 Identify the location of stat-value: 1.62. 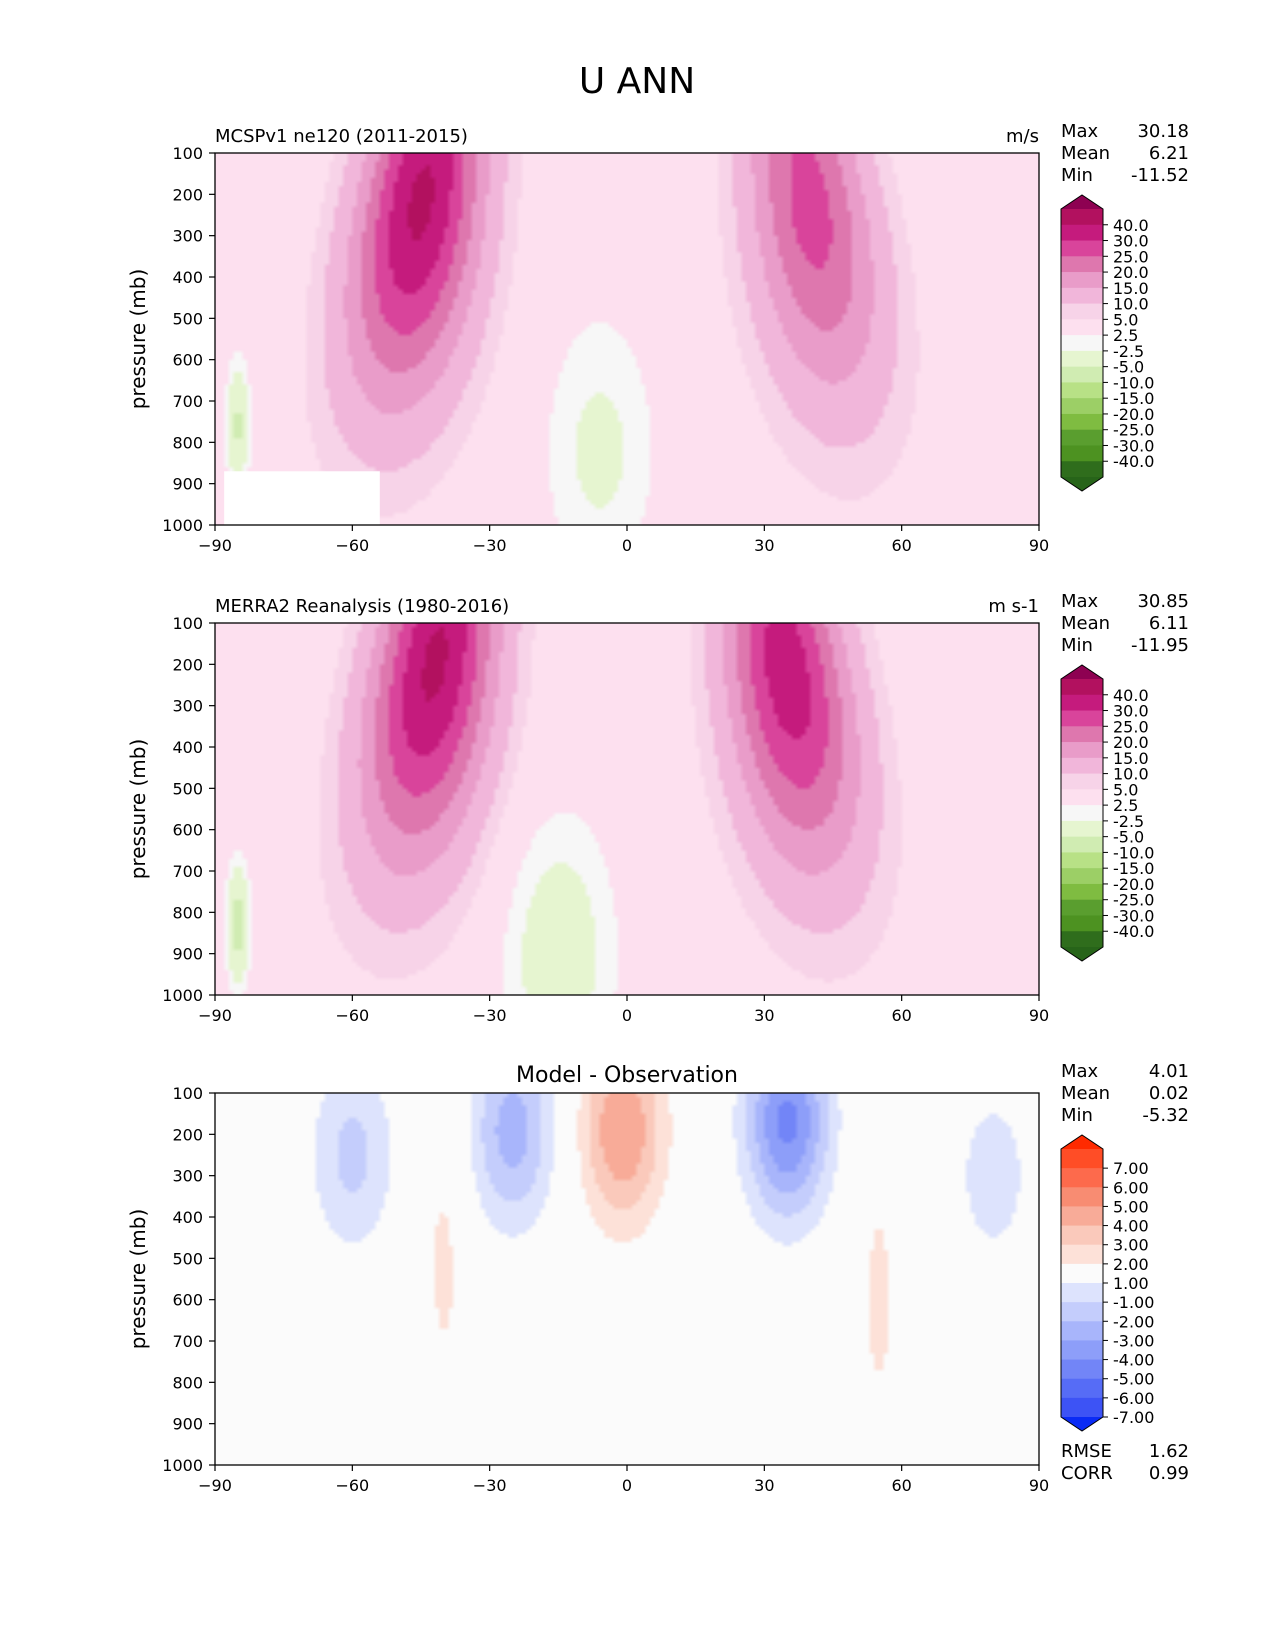
(1169, 1451).